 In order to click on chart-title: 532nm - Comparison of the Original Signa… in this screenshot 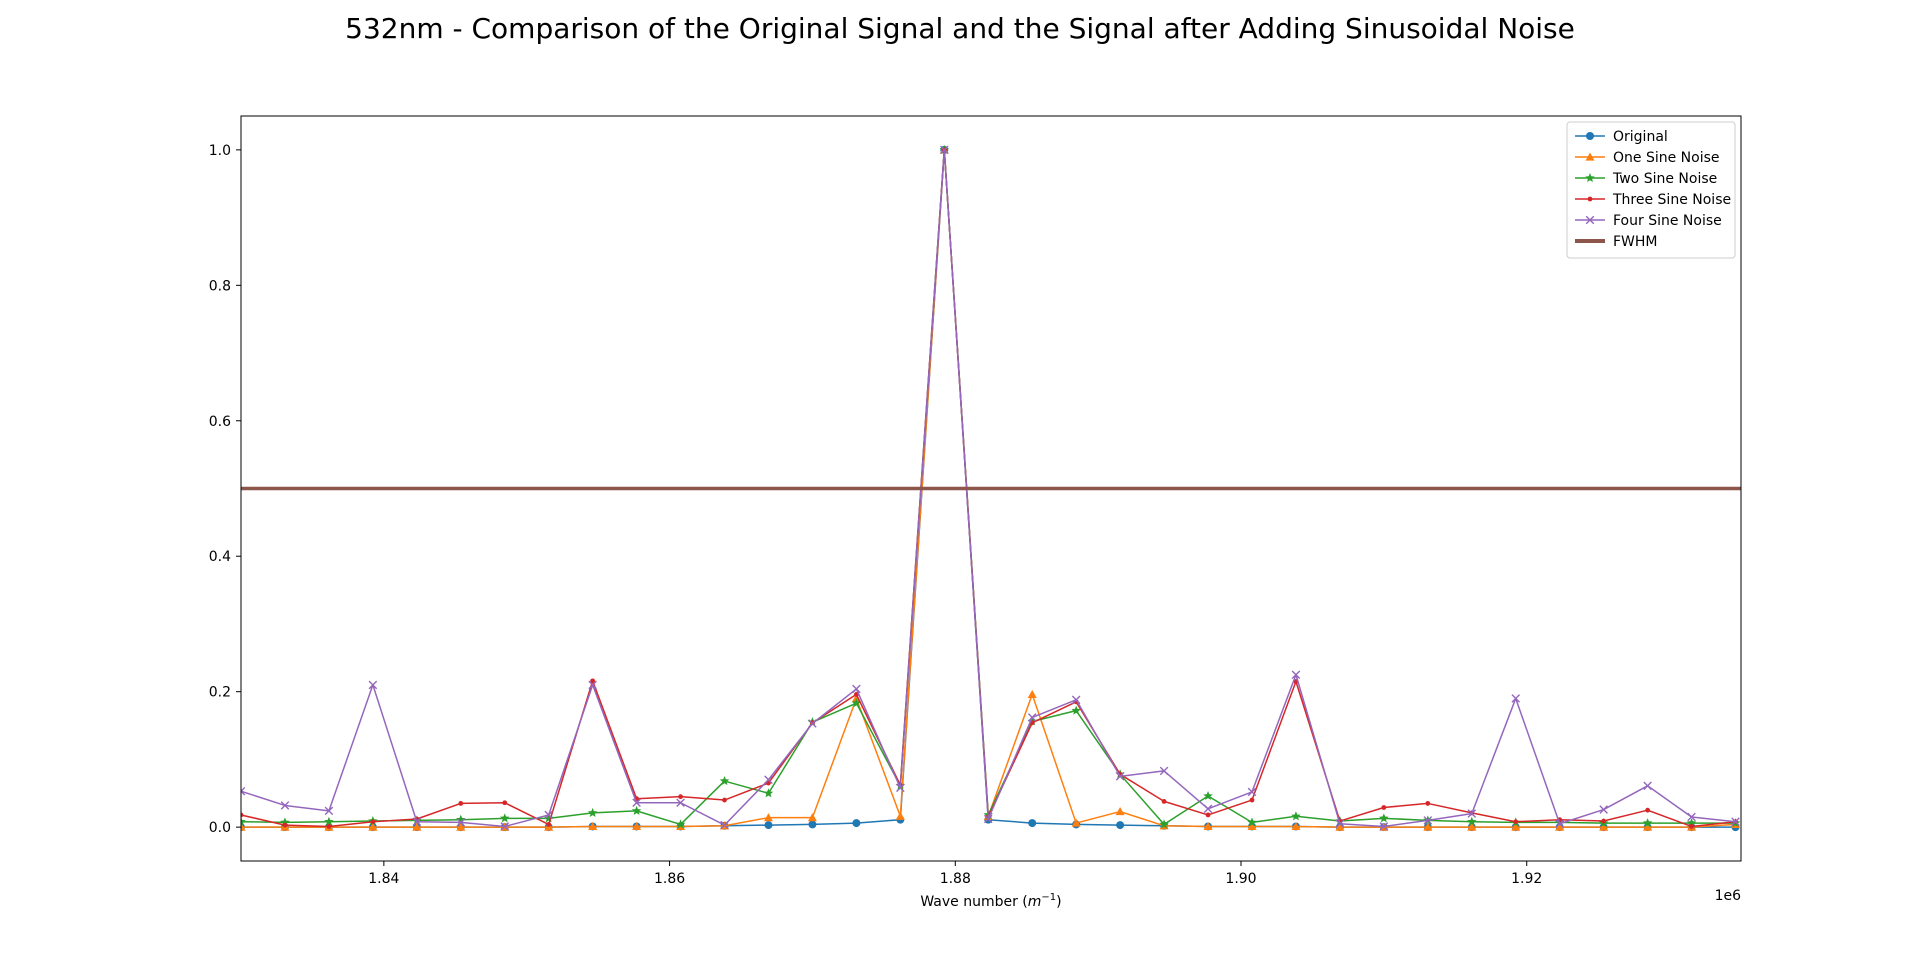, I will do `click(960, 28)`.